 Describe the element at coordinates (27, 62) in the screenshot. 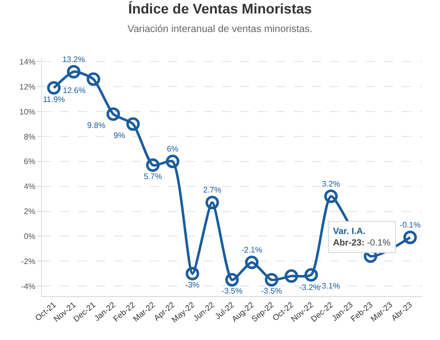

I see `y-tick-label: 14%` at that location.